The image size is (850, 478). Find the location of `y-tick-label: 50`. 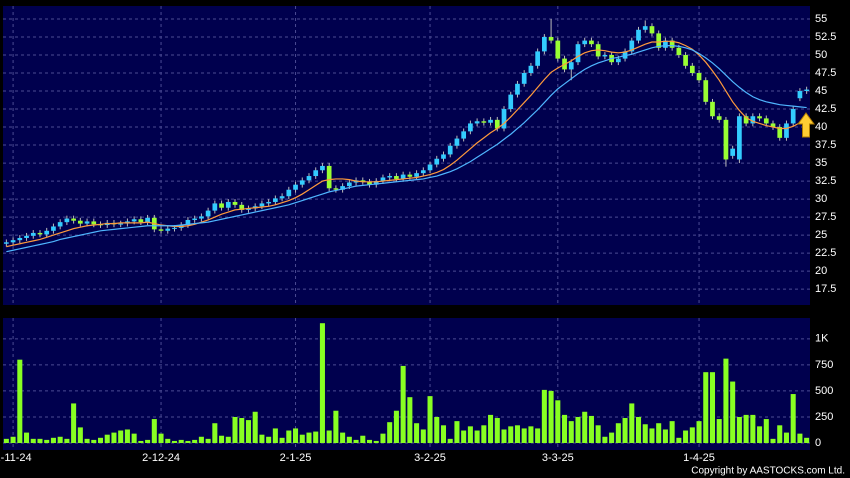

y-tick-label: 50 is located at coordinates (821, 55).